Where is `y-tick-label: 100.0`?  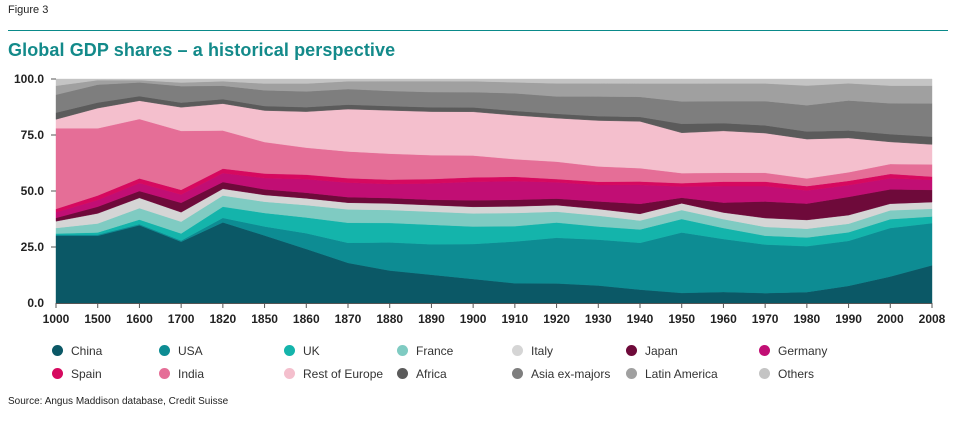 y-tick-label: 100.0 is located at coordinates (29, 79).